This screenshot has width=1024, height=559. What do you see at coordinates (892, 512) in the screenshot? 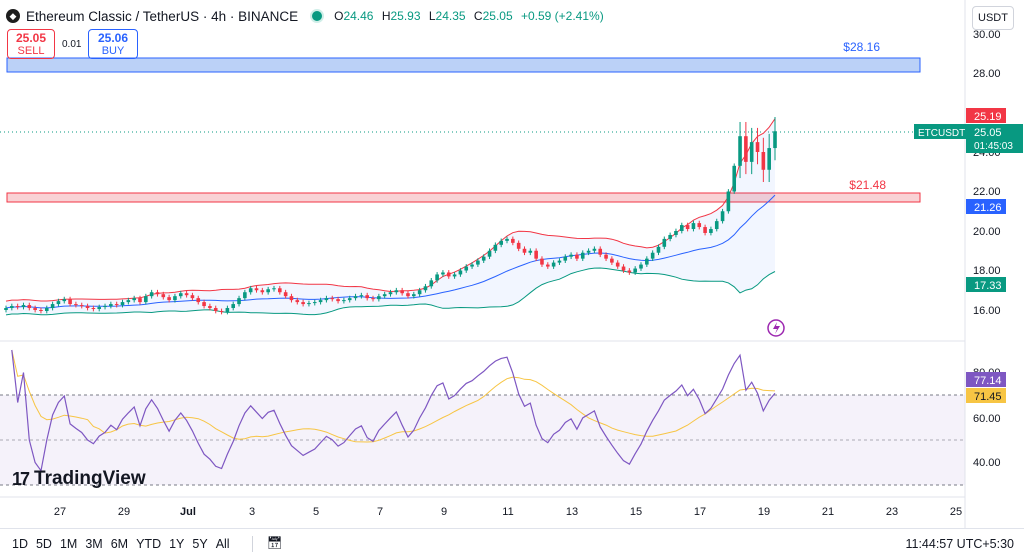
I see `time-tick: 23` at bounding box center [892, 512].